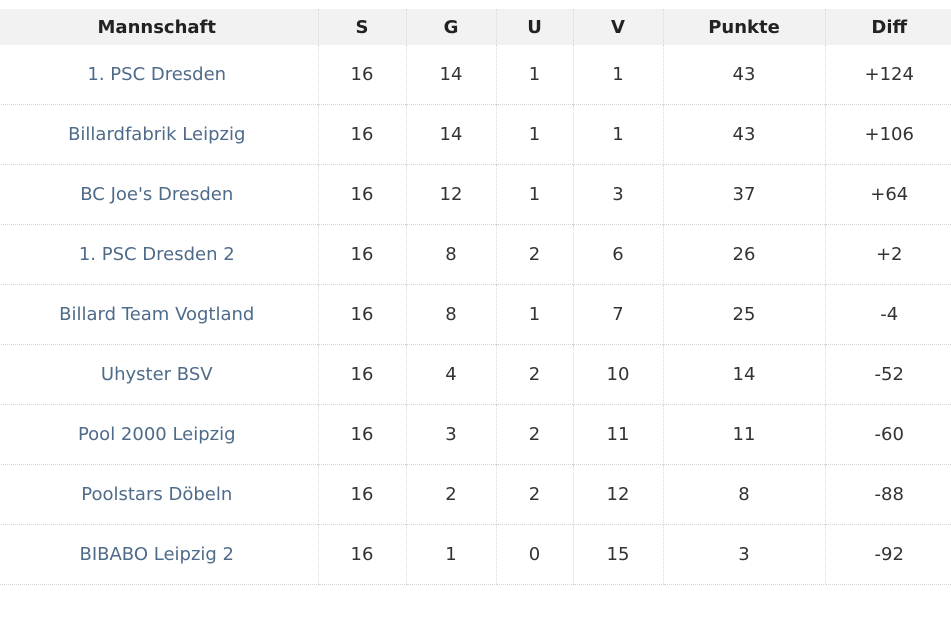 The width and height of the screenshot is (951, 634). I want to click on points-cell: 3, so click(743, 554).